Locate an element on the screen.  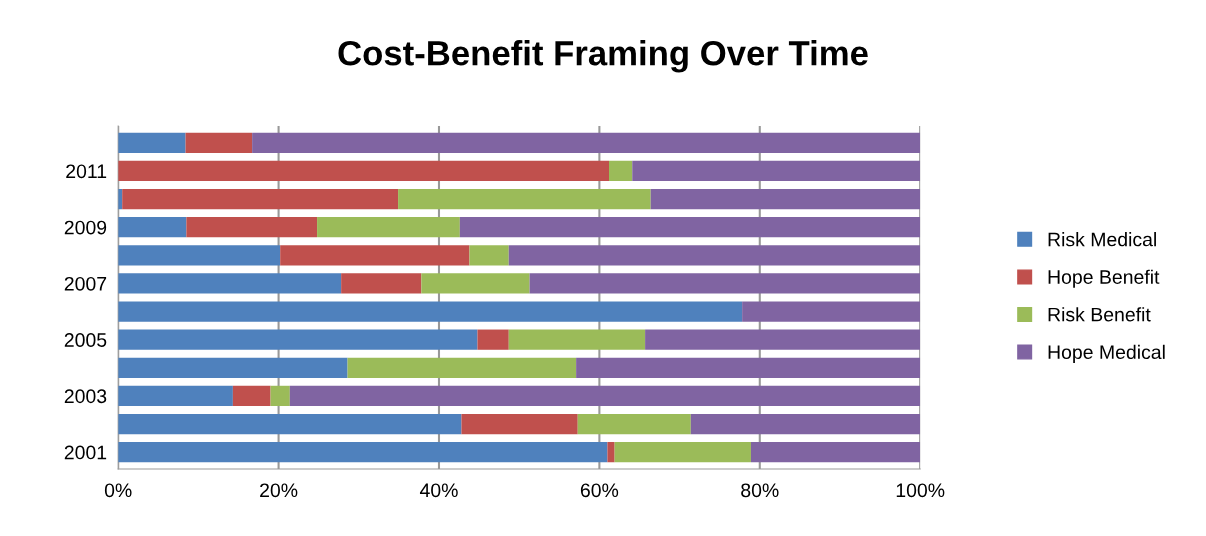
x-tick-label: 100% is located at coordinates (920, 490).